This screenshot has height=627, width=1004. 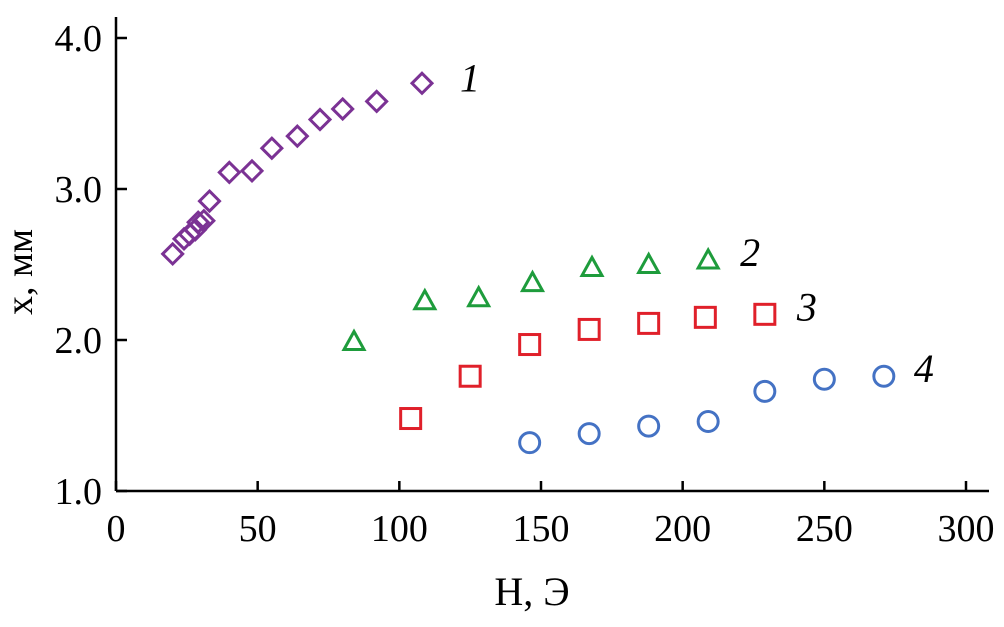 What do you see at coordinates (79, 492) in the screenshot?
I see `y-tick-label-1: 1.0` at bounding box center [79, 492].